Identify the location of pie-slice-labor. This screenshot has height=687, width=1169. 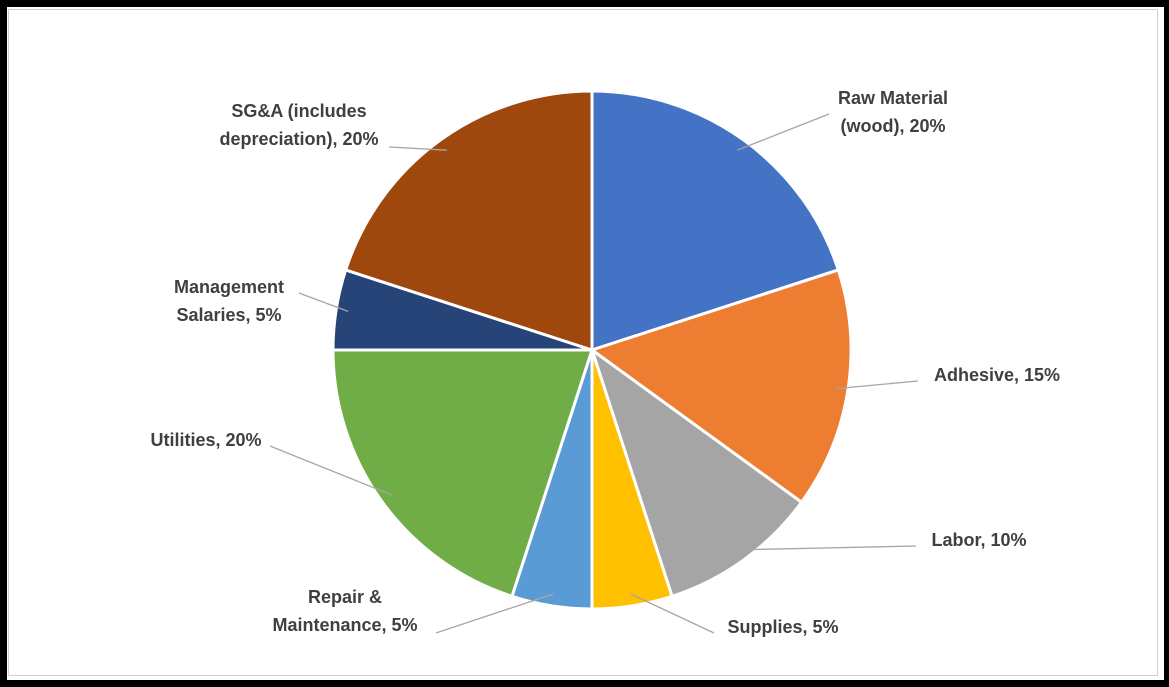
(697, 473).